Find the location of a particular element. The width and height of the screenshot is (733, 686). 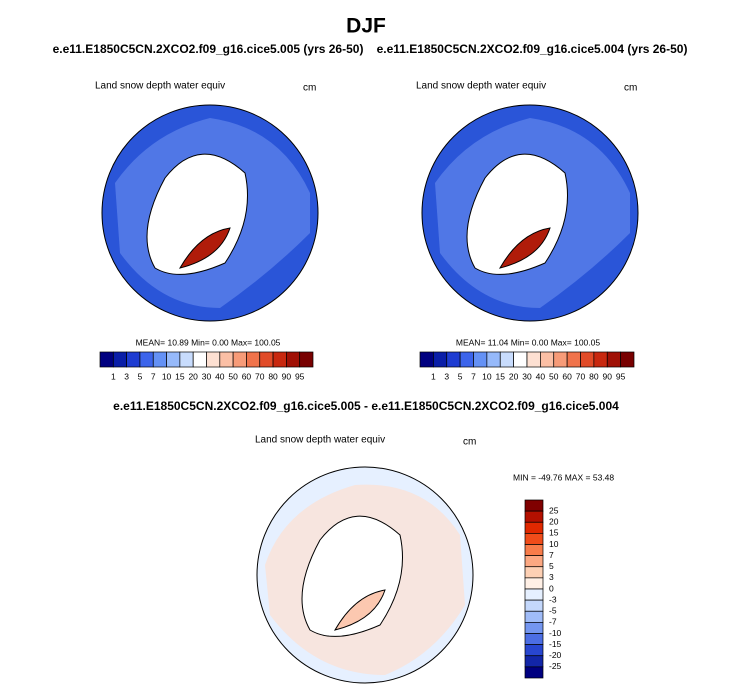

stats: MEAN= 10.89 Min= 0.00 Max= 100.05 is located at coordinates (208, 342).